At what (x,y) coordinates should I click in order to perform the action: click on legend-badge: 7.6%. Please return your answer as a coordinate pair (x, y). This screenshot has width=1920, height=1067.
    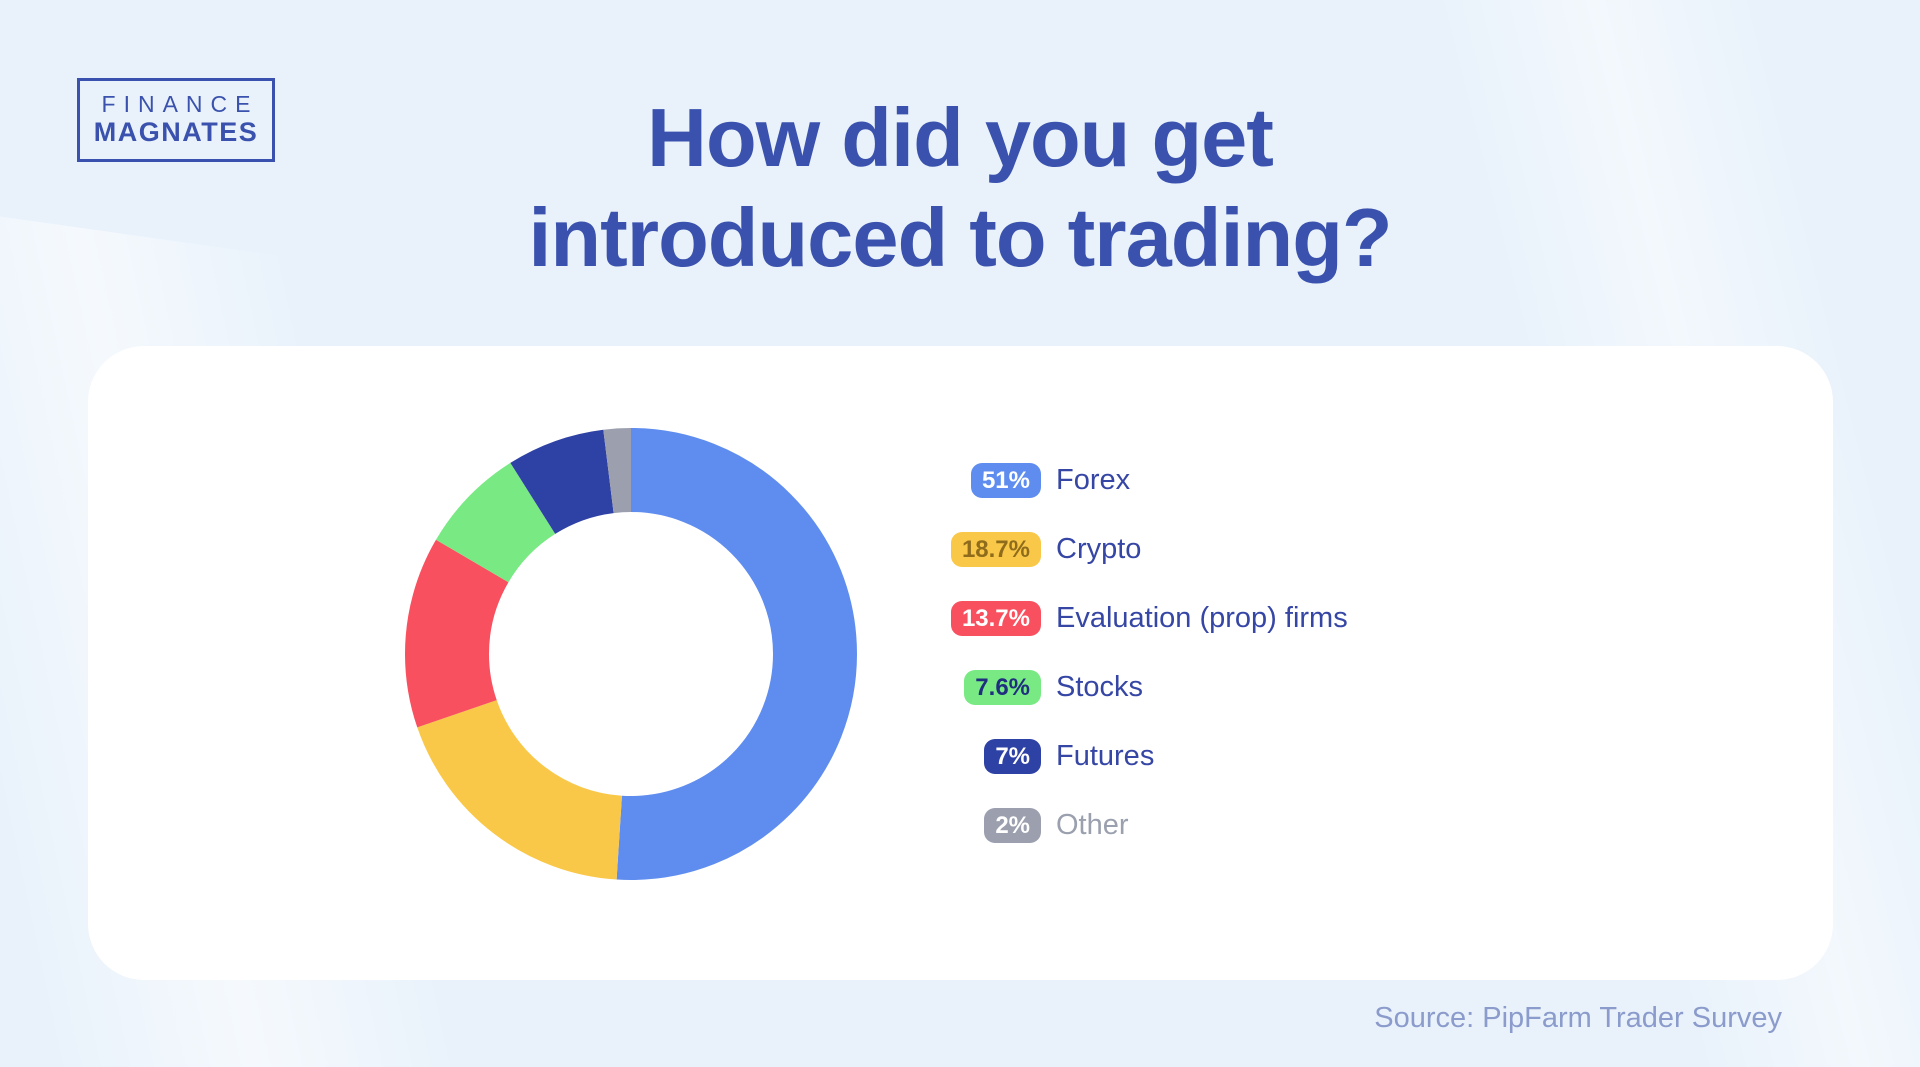
    Looking at the image, I should click on (1002, 687).